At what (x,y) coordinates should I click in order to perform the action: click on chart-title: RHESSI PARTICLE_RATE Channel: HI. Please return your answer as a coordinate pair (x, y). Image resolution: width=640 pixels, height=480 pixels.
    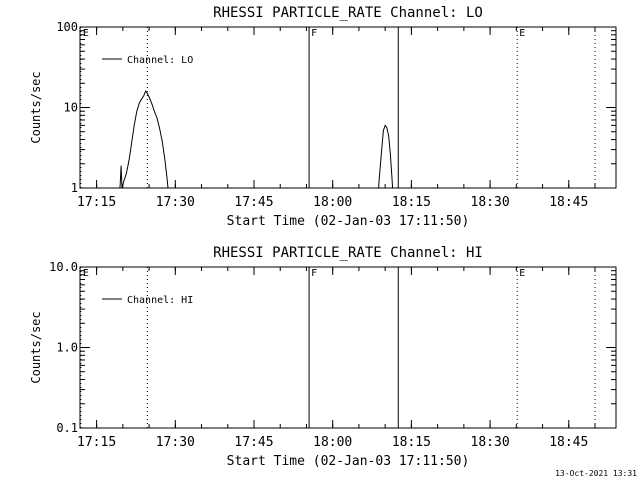
    Looking at the image, I should click on (348, 253).